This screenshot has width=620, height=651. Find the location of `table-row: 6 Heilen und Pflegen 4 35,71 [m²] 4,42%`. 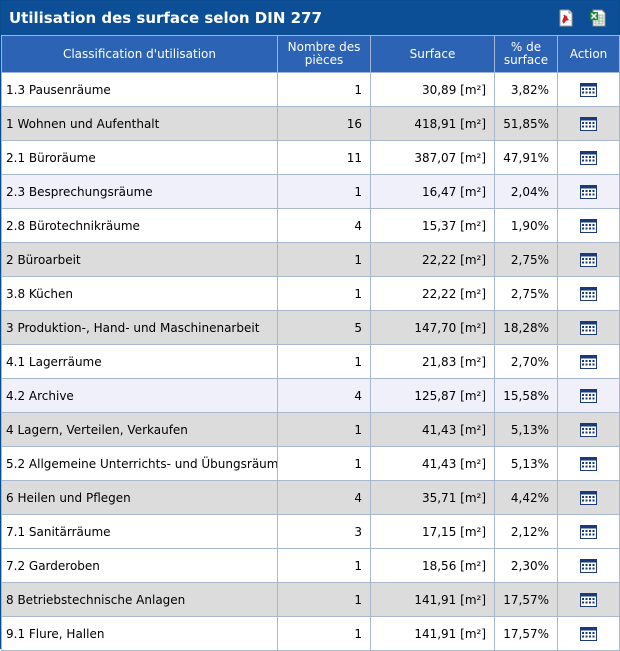

table-row: 6 Heilen und Pflegen 4 35,71 [m²] 4,42% is located at coordinates (310, 497).